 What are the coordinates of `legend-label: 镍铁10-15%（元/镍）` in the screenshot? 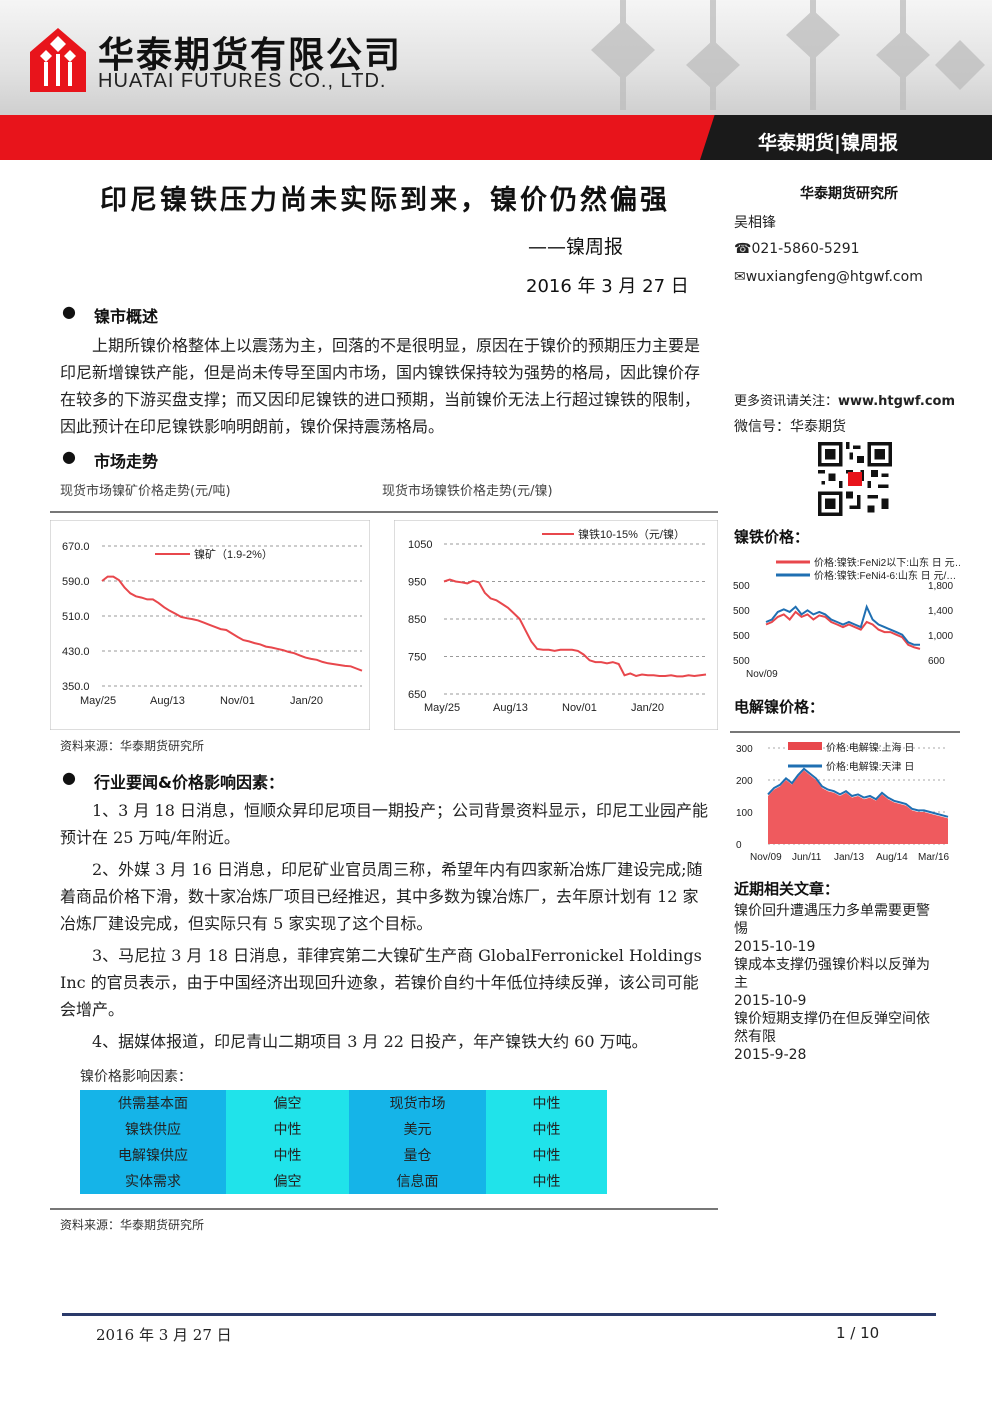 It's located at (631, 534).